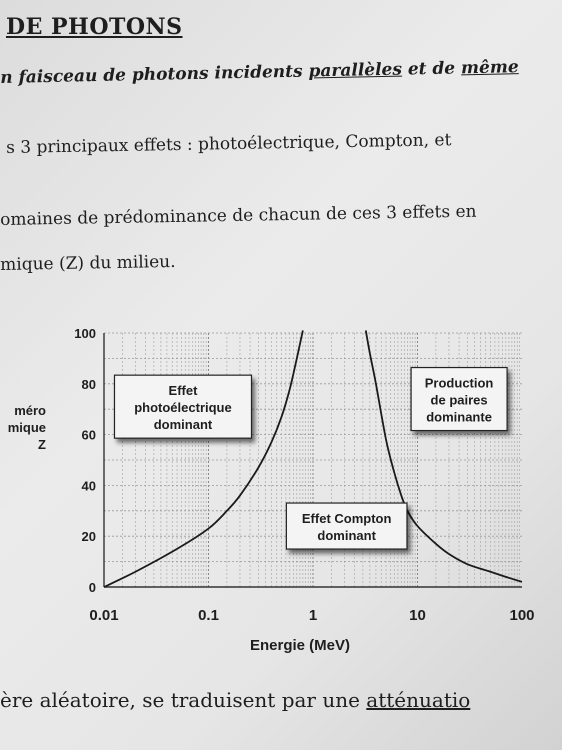 This screenshot has width=562, height=750. I want to click on text-line-5-start: ère aléatoire, se traduisent par une, so click(183, 700).